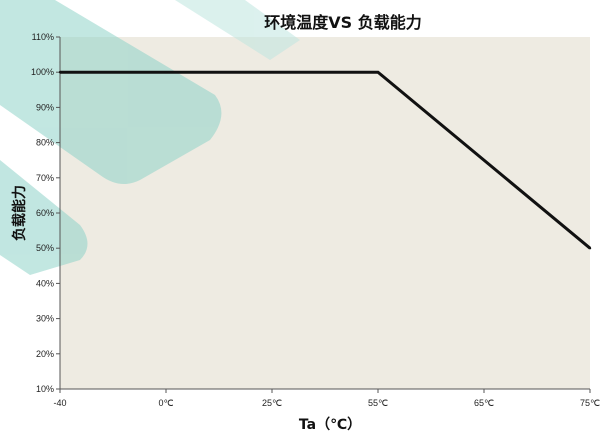  What do you see at coordinates (484, 403) in the screenshot?
I see `x-tick-label: 65℃` at bounding box center [484, 403].